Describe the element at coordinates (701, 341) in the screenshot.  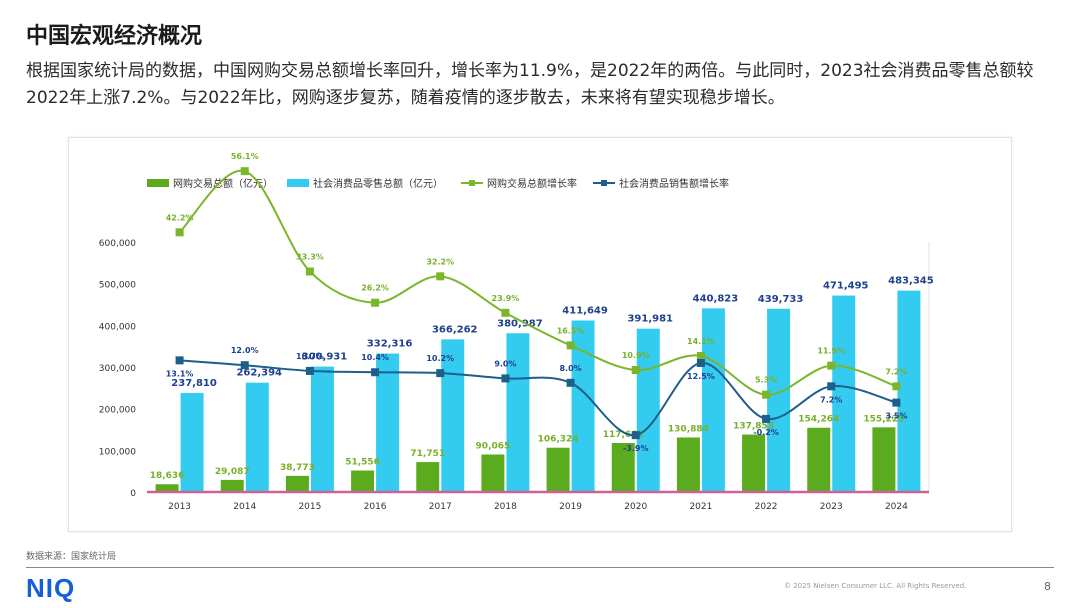
I see `rate-label-online: 14.1%` at that location.